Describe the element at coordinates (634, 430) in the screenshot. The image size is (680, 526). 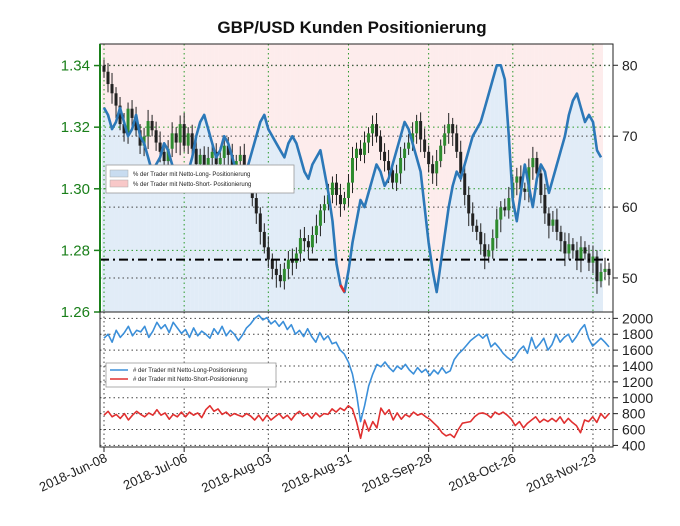
I see `right-tick-label: 600` at that location.